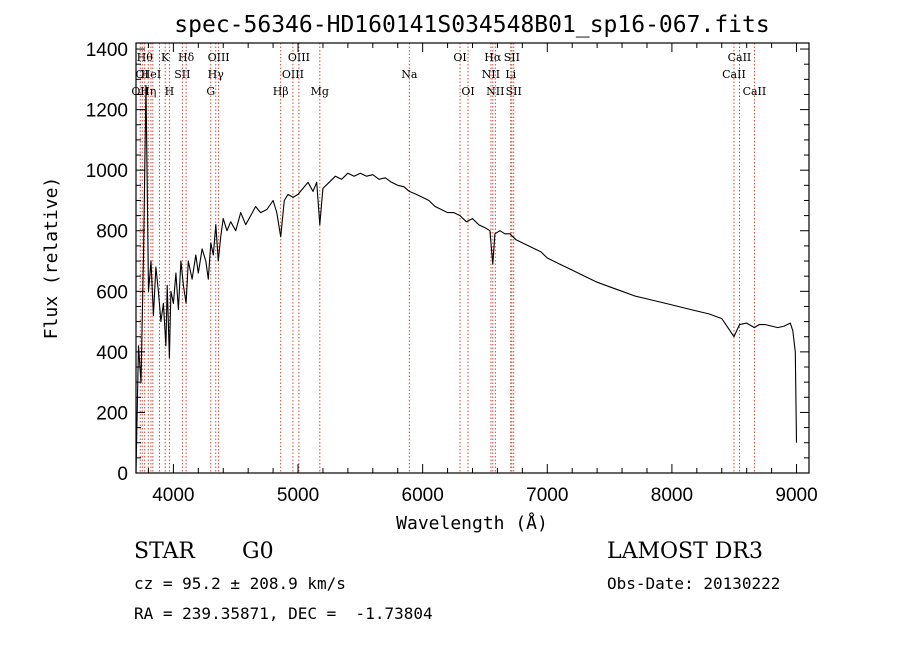 This screenshot has width=900, height=649. What do you see at coordinates (112, 292) in the screenshot?
I see `y-tick-label-3: 600` at bounding box center [112, 292].